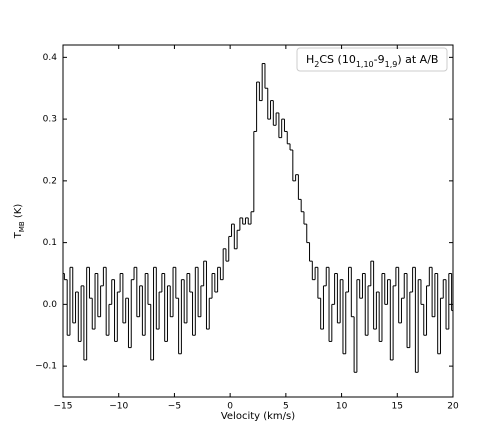  What do you see at coordinates (258, 416) in the screenshot?
I see `x-axis-label: Velocity (km/s)` at bounding box center [258, 416].